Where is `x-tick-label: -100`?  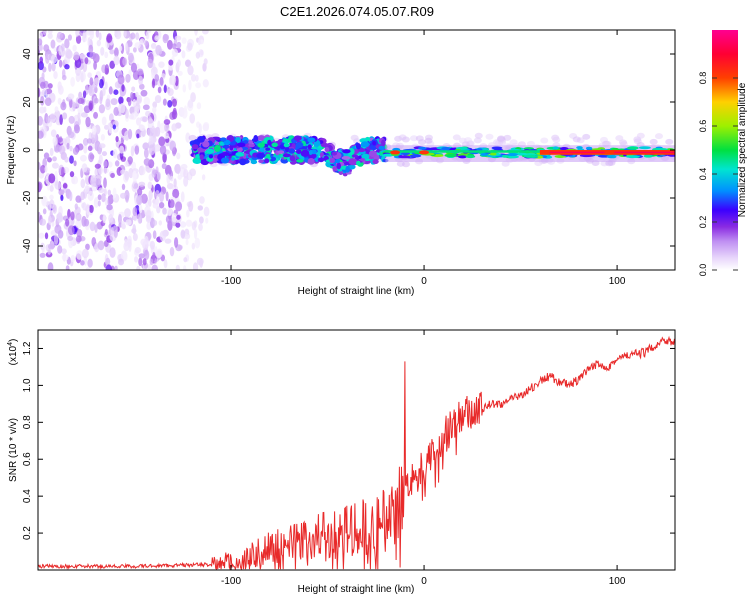
x-tick-label: -100 is located at coordinates (231, 281).